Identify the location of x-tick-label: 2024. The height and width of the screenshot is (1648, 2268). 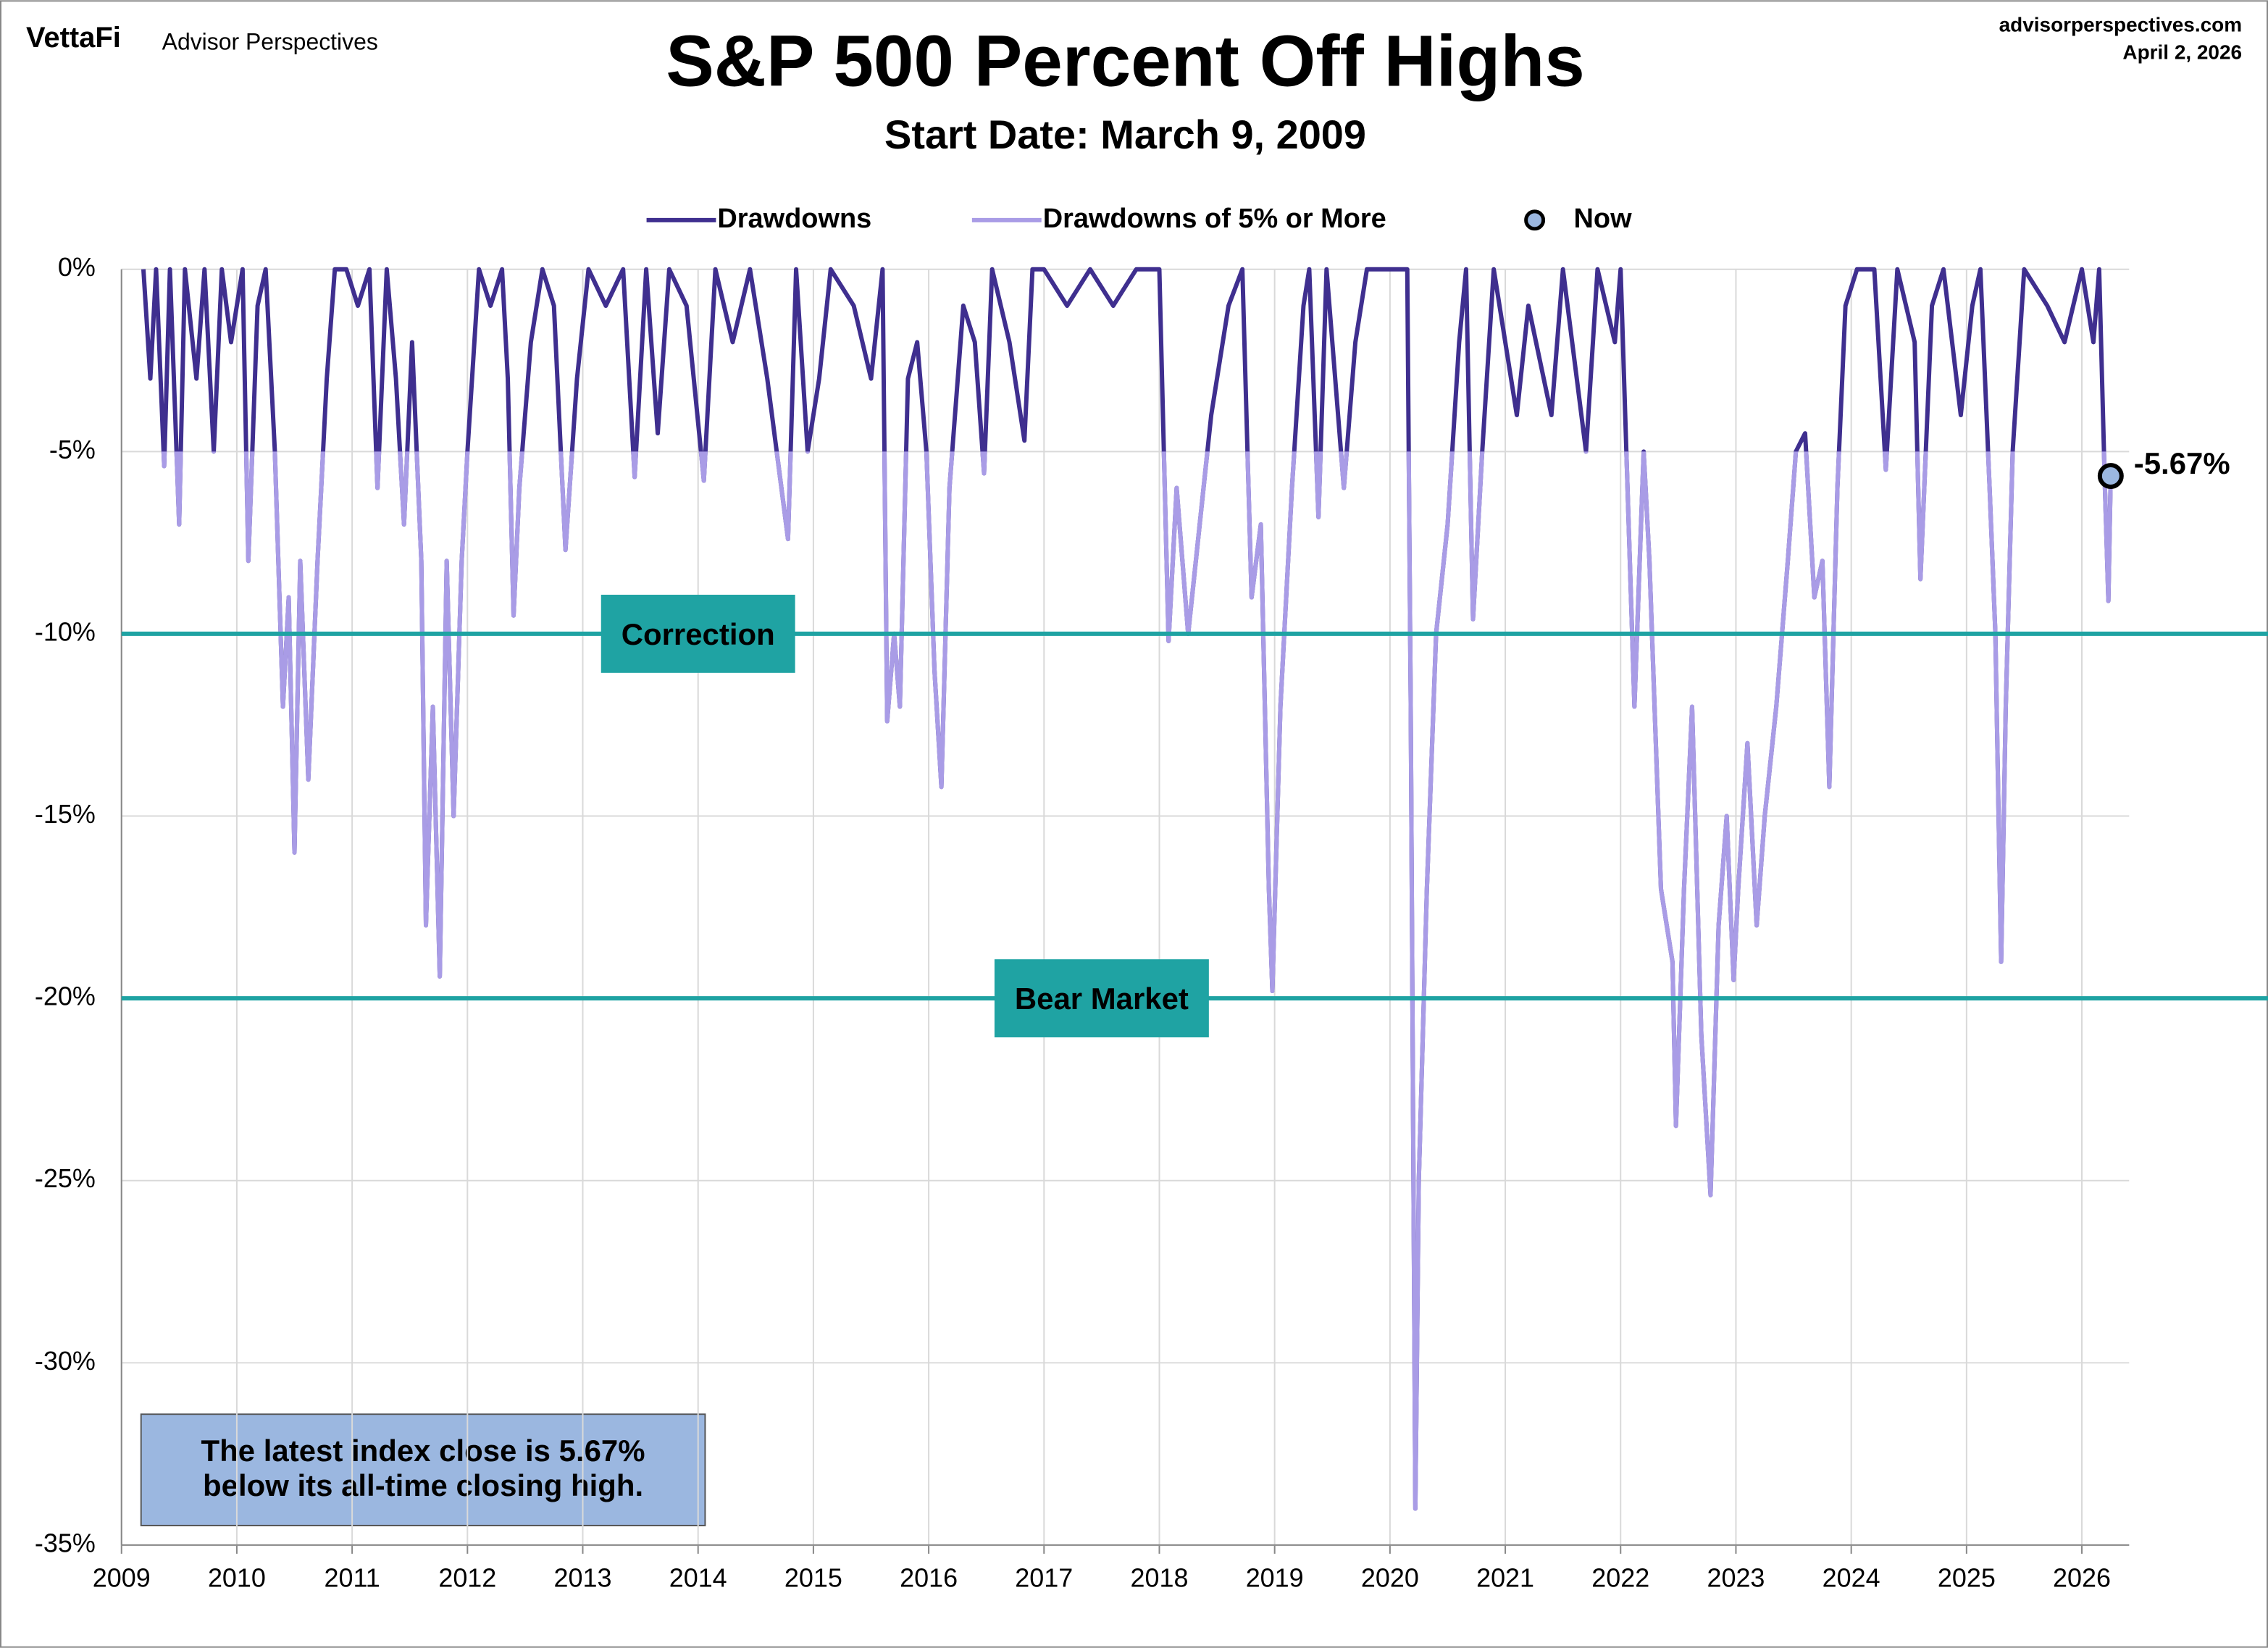
(1852, 1577).